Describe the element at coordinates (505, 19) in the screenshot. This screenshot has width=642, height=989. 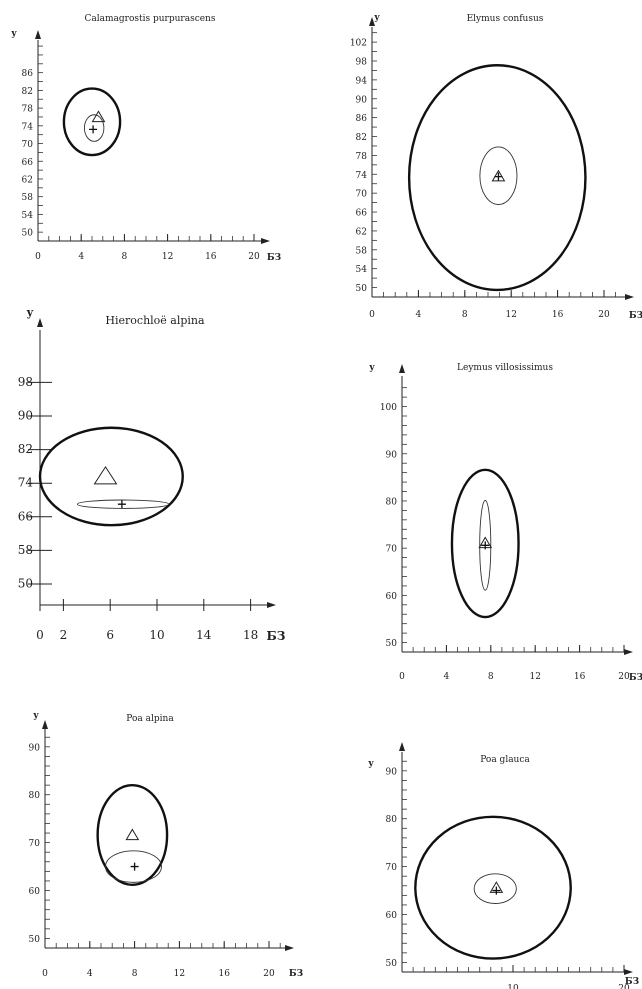
I see `chart-title: Elymus confusus` at that location.